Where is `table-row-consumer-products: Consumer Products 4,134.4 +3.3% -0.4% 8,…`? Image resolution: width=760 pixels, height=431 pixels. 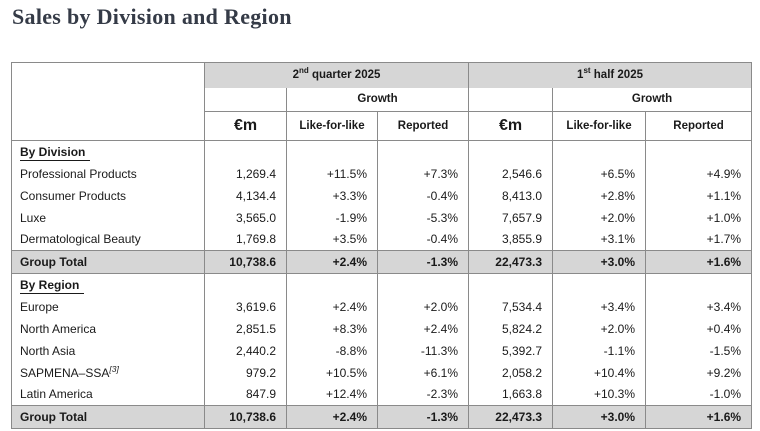
table-row-consumer-products: Consumer Products 4,134.4 +3.3% -0.4% 8,… is located at coordinates (382, 195).